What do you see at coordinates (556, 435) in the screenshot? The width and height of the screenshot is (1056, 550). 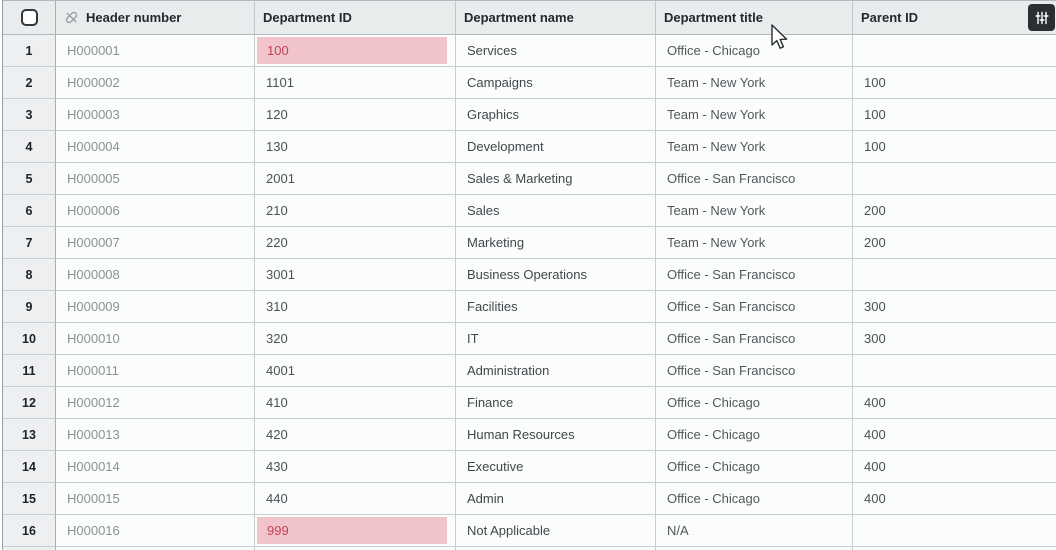 I see `cell-department-name: Human Resources` at bounding box center [556, 435].